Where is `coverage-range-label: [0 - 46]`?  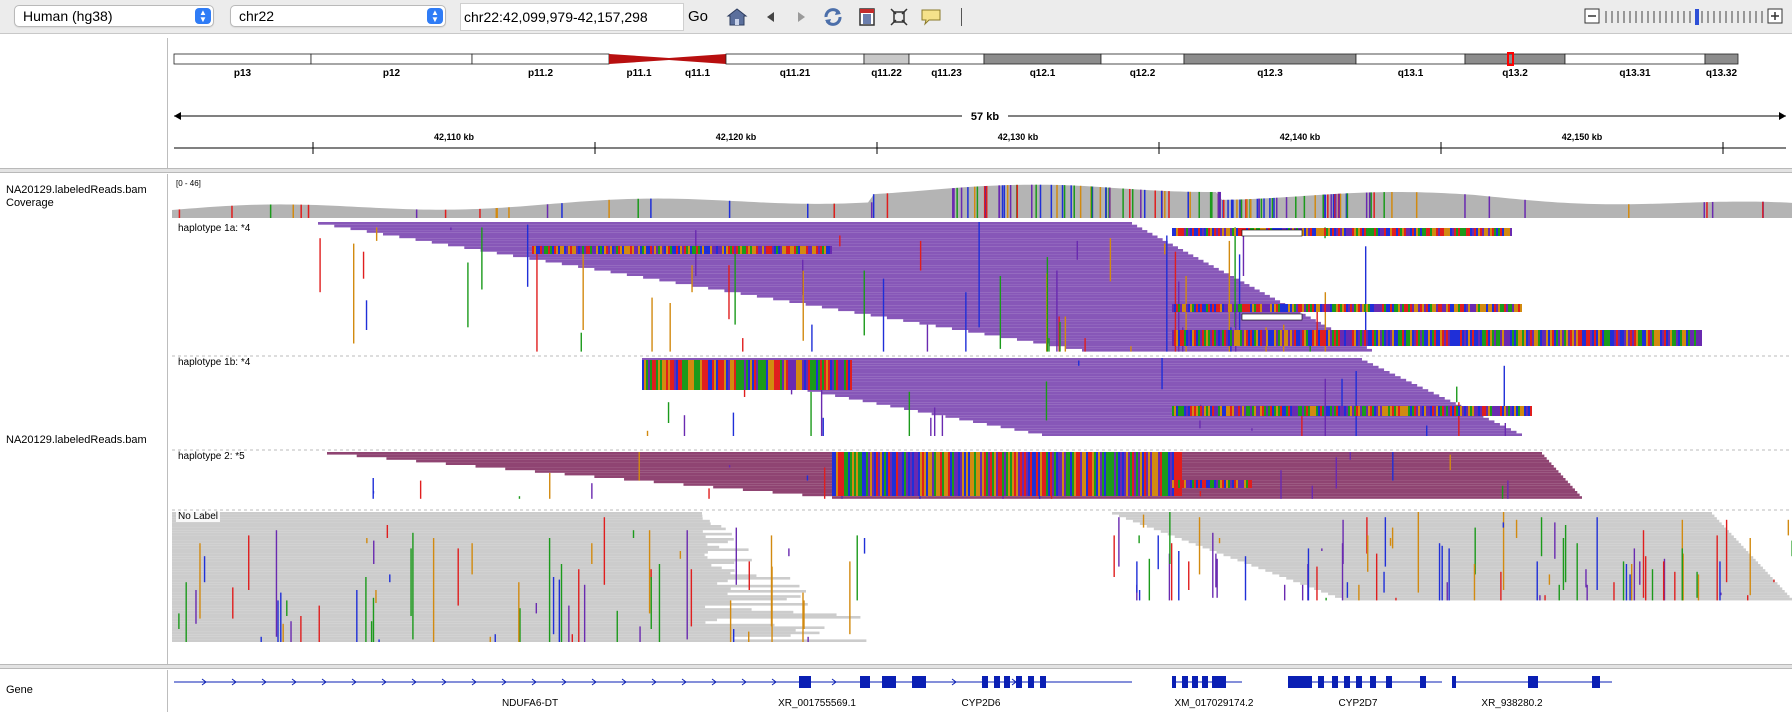 coverage-range-label: [0 - 46] is located at coordinates (188, 183).